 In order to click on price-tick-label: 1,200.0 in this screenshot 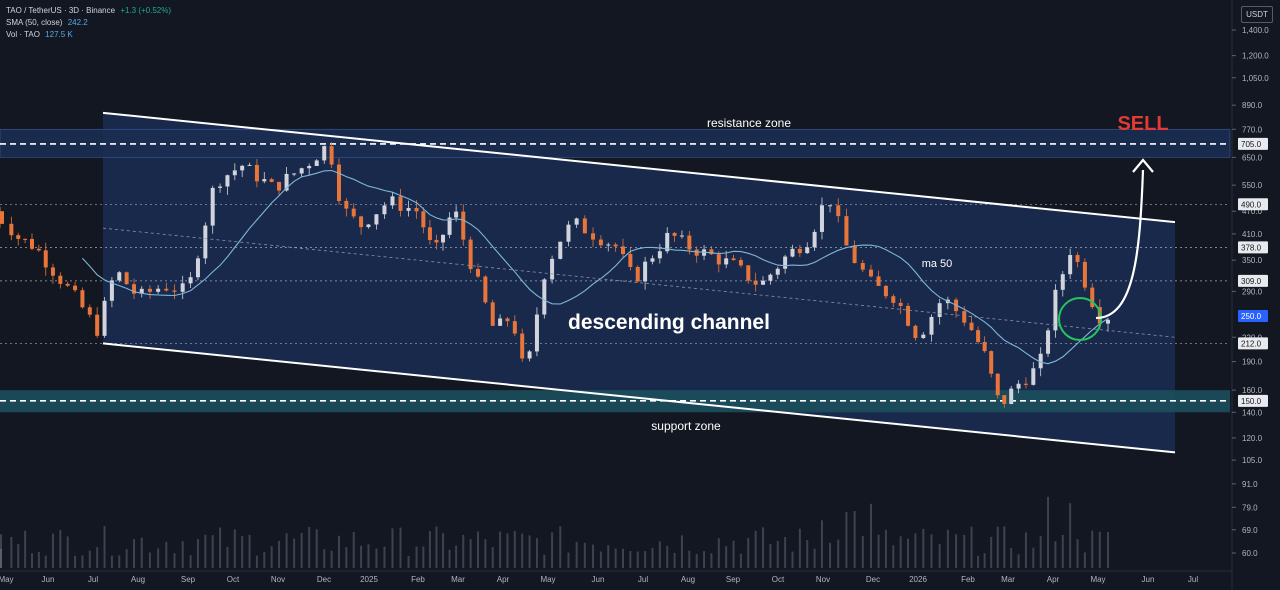, I will do `click(1255, 56)`.